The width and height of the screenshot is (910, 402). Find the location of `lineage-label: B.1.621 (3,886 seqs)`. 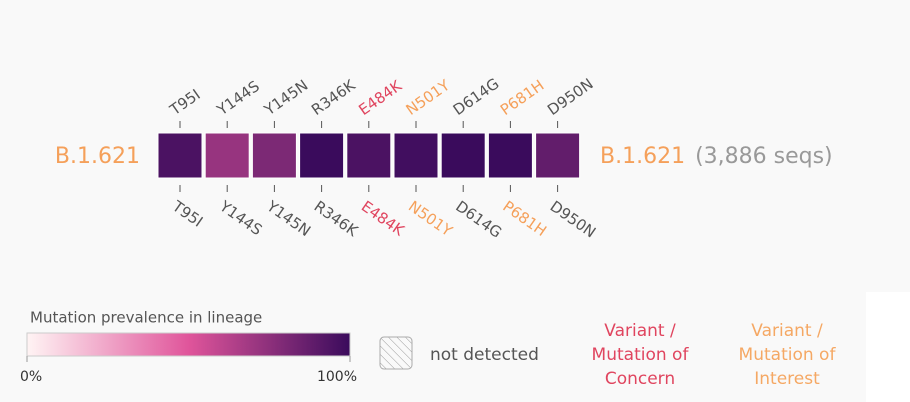

lineage-label: B.1.621 (3,886 seqs) is located at coordinates (716, 156).